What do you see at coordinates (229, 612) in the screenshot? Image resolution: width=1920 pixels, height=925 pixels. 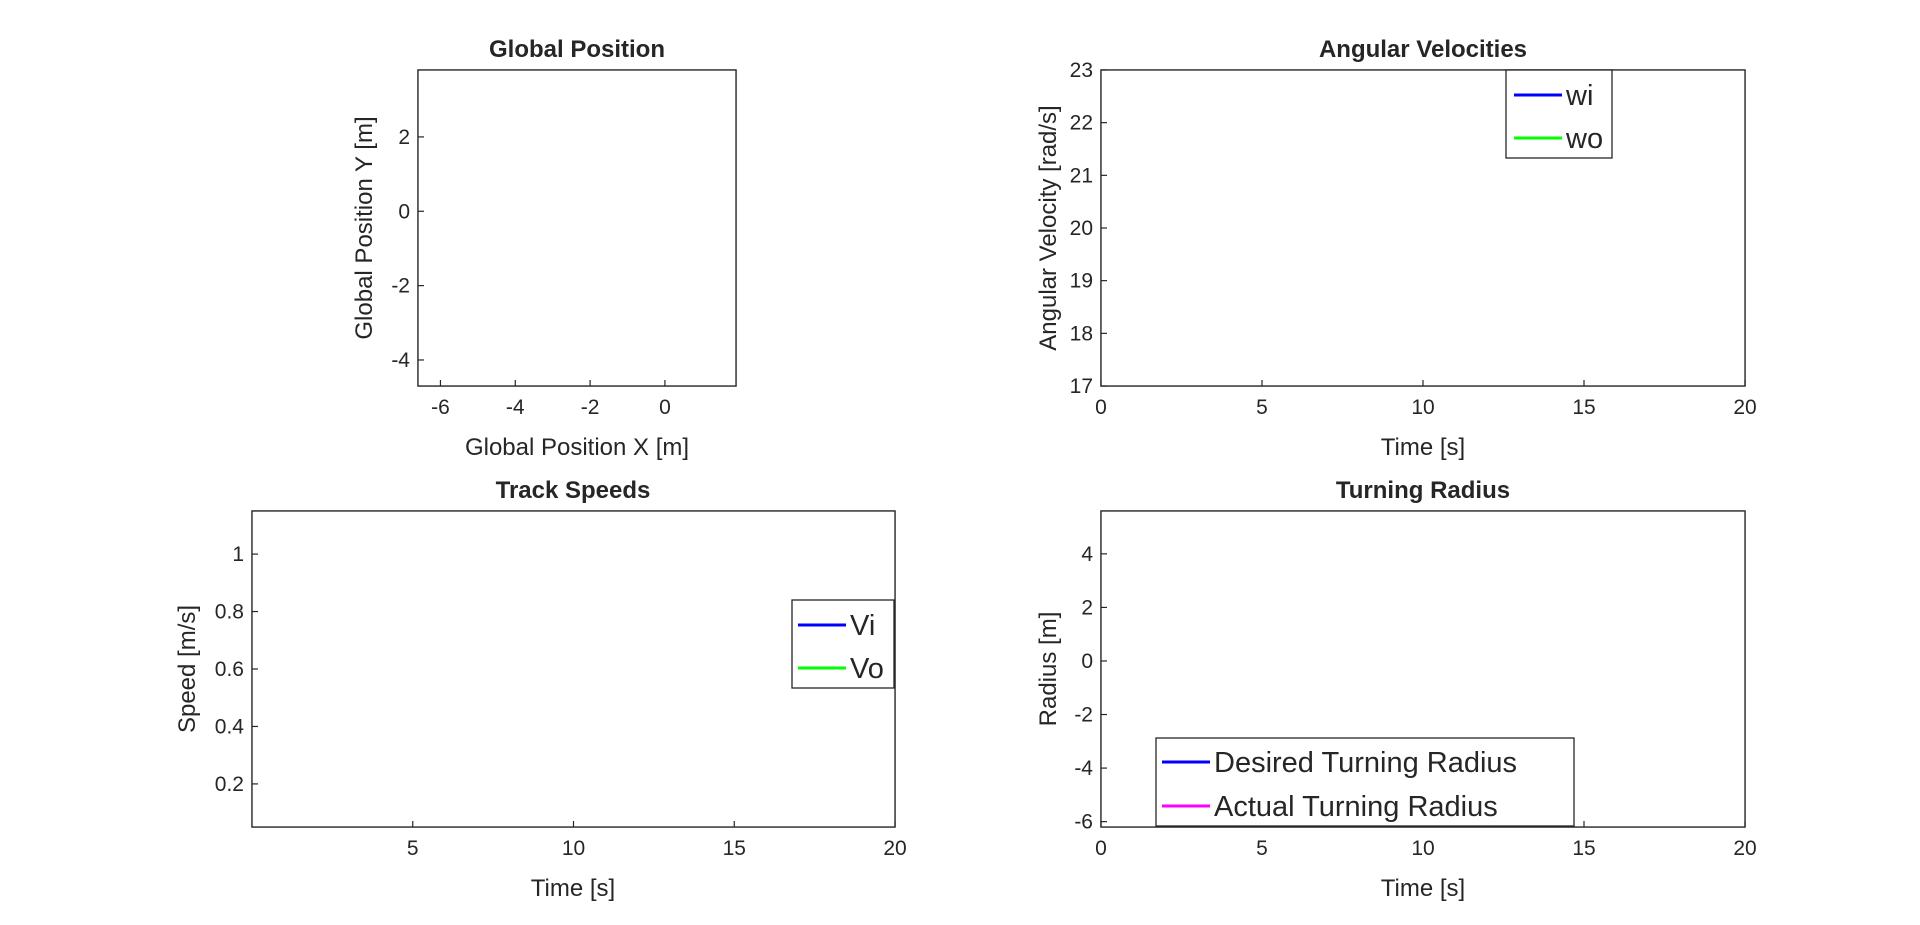 I see `y-tick-label: 0.8` at bounding box center [229, 612].